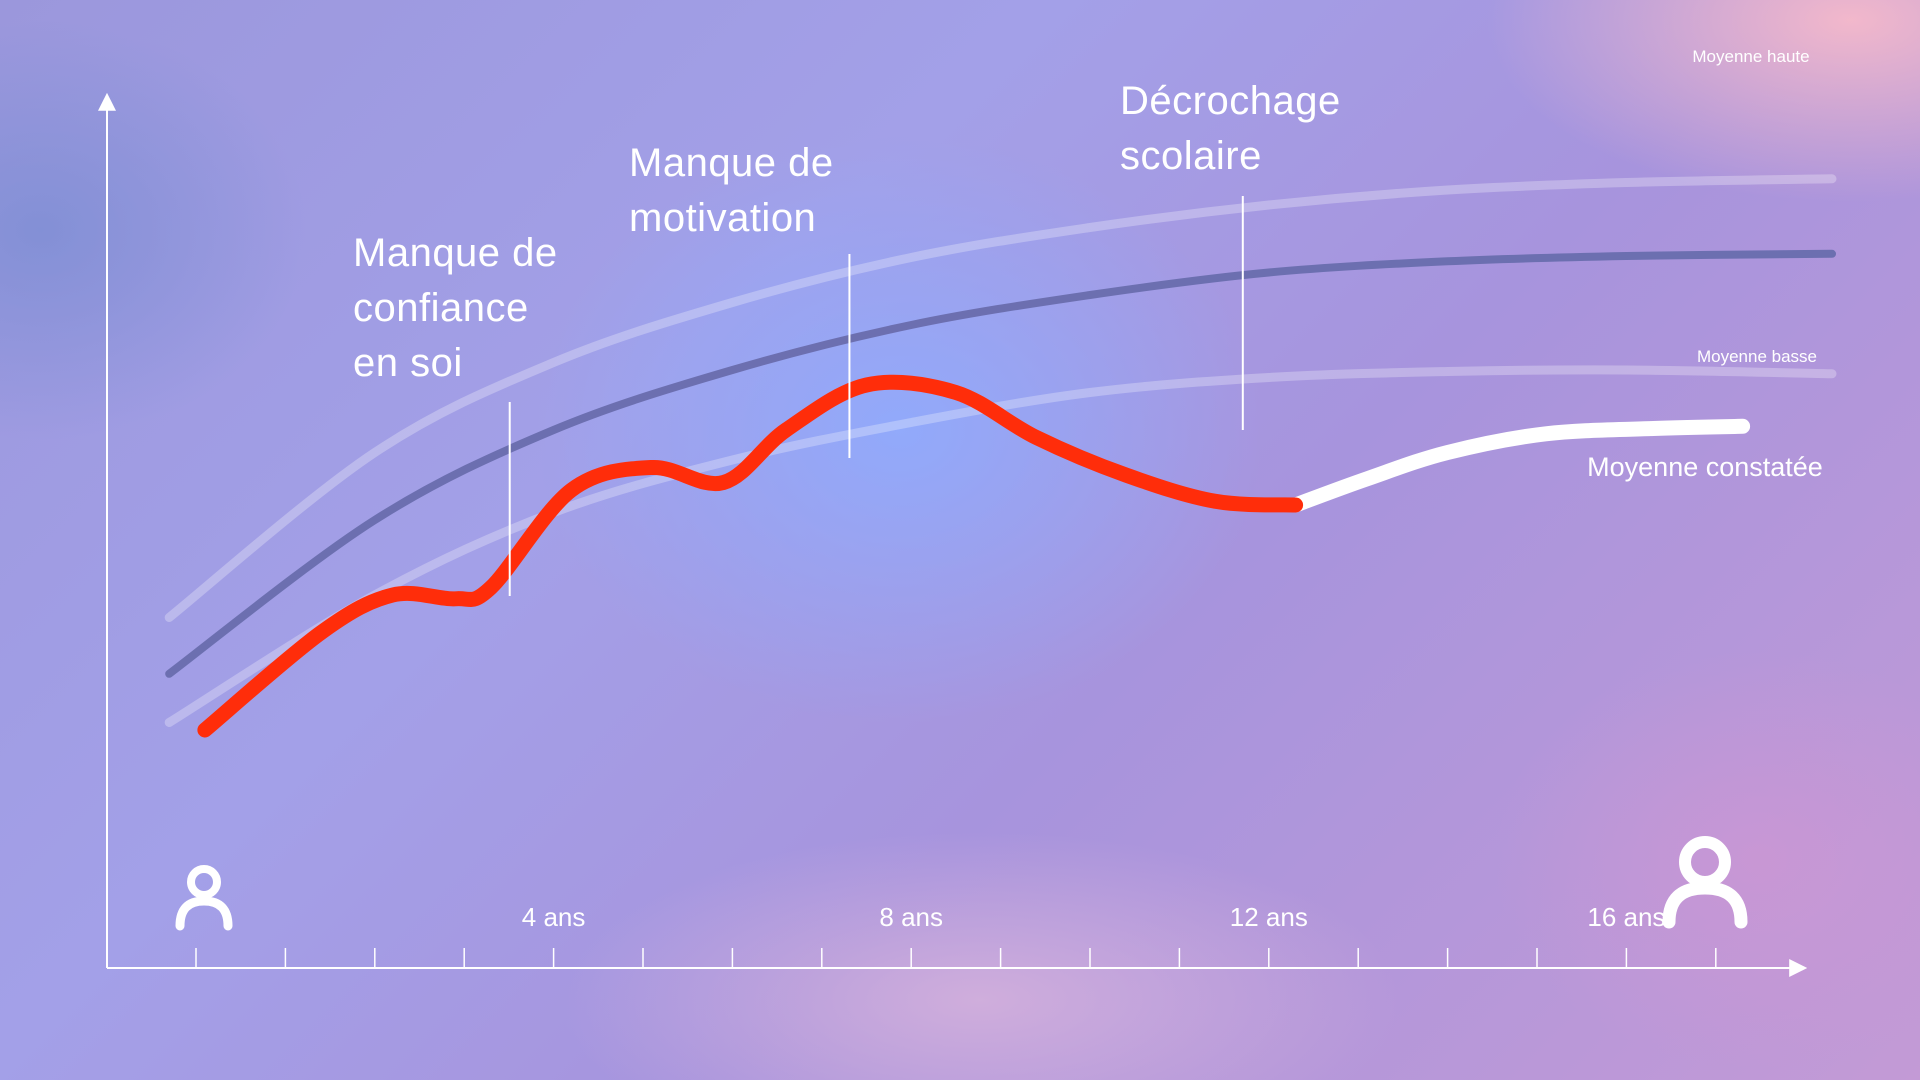 The width and height of the screenshot is (1920, 1080). What do you see at coordinates (455, 308) in the screenshot?
I see `annotation-confiance: Manque de confiance en soi` at bounding box center [455, 308].